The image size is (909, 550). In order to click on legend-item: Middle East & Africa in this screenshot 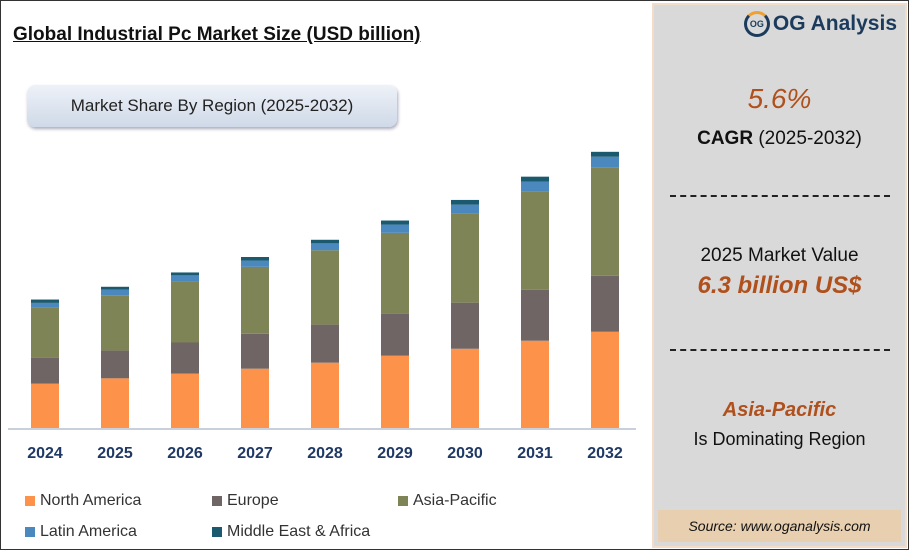, I will do `click(291, 532)`.